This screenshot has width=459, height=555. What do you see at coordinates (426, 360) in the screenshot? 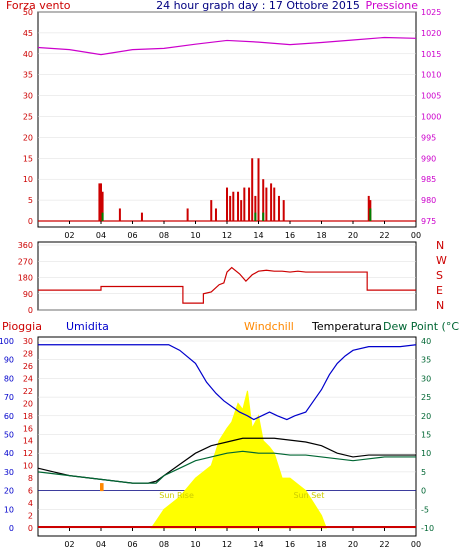
I see `temperature-tick-label: 35` at bounding box center [426, 360].